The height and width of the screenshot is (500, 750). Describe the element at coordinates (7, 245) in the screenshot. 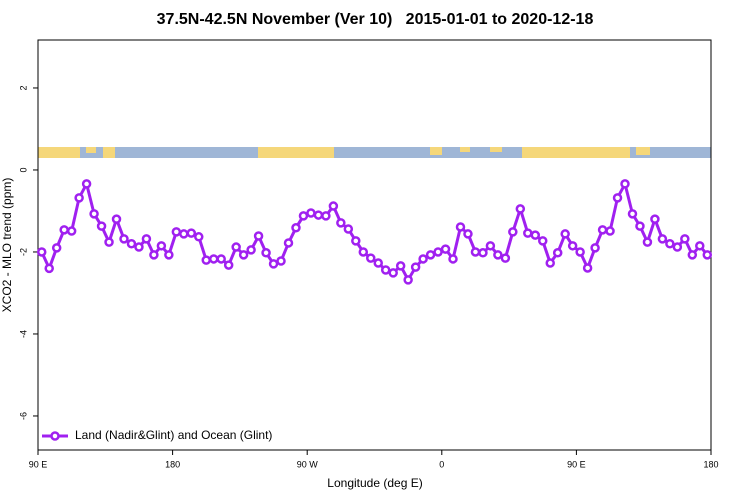

I see `y-axis-label: XCO2 - MLO trend (ppm)` at that location.